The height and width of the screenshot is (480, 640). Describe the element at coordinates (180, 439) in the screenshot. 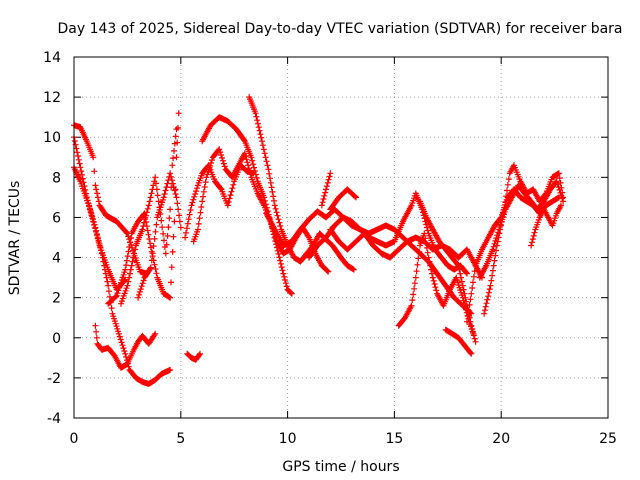

I see `x-tick-label: 5` at that location.